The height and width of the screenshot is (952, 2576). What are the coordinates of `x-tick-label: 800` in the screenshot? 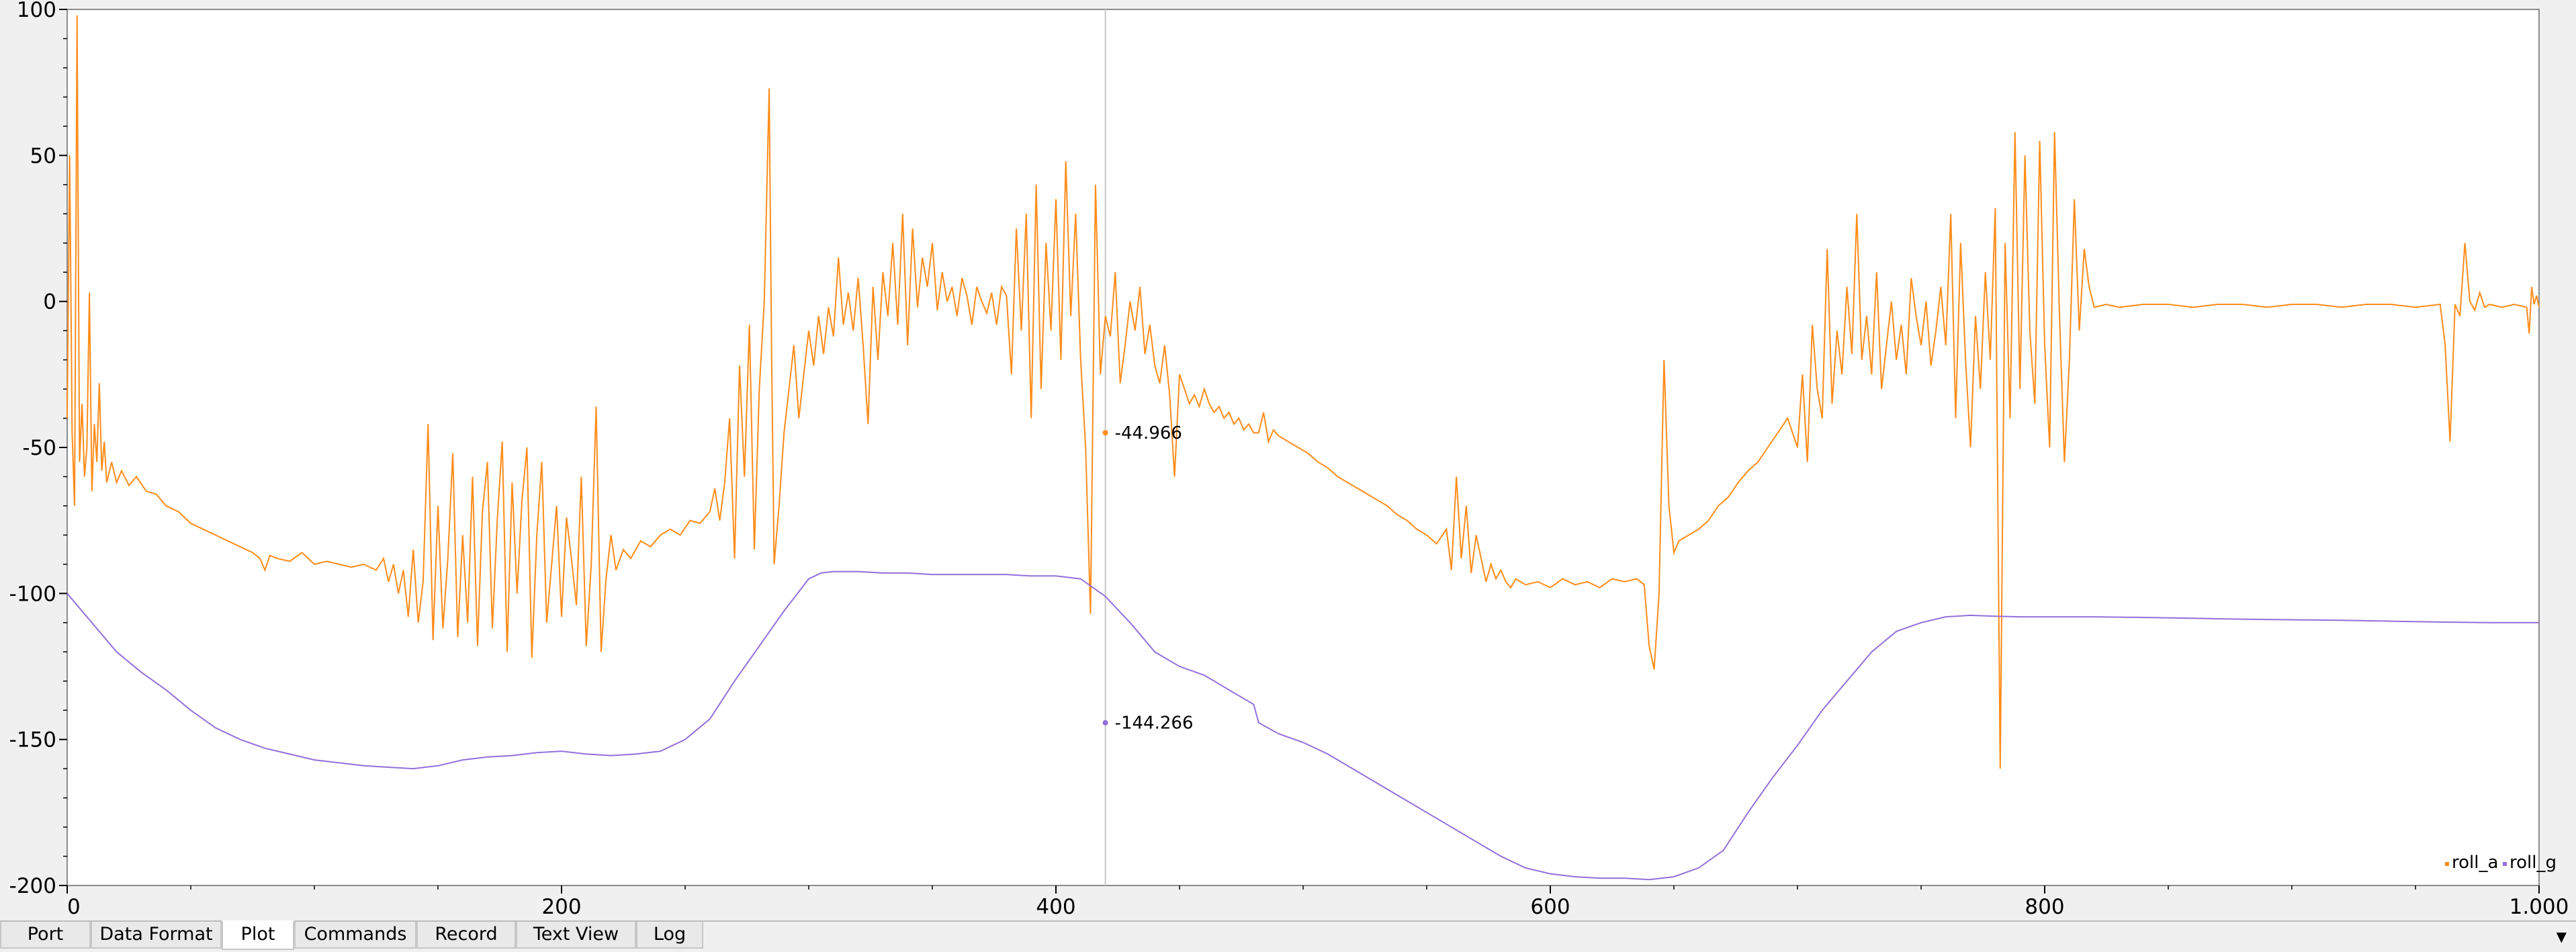 It's located at (2045, 907).